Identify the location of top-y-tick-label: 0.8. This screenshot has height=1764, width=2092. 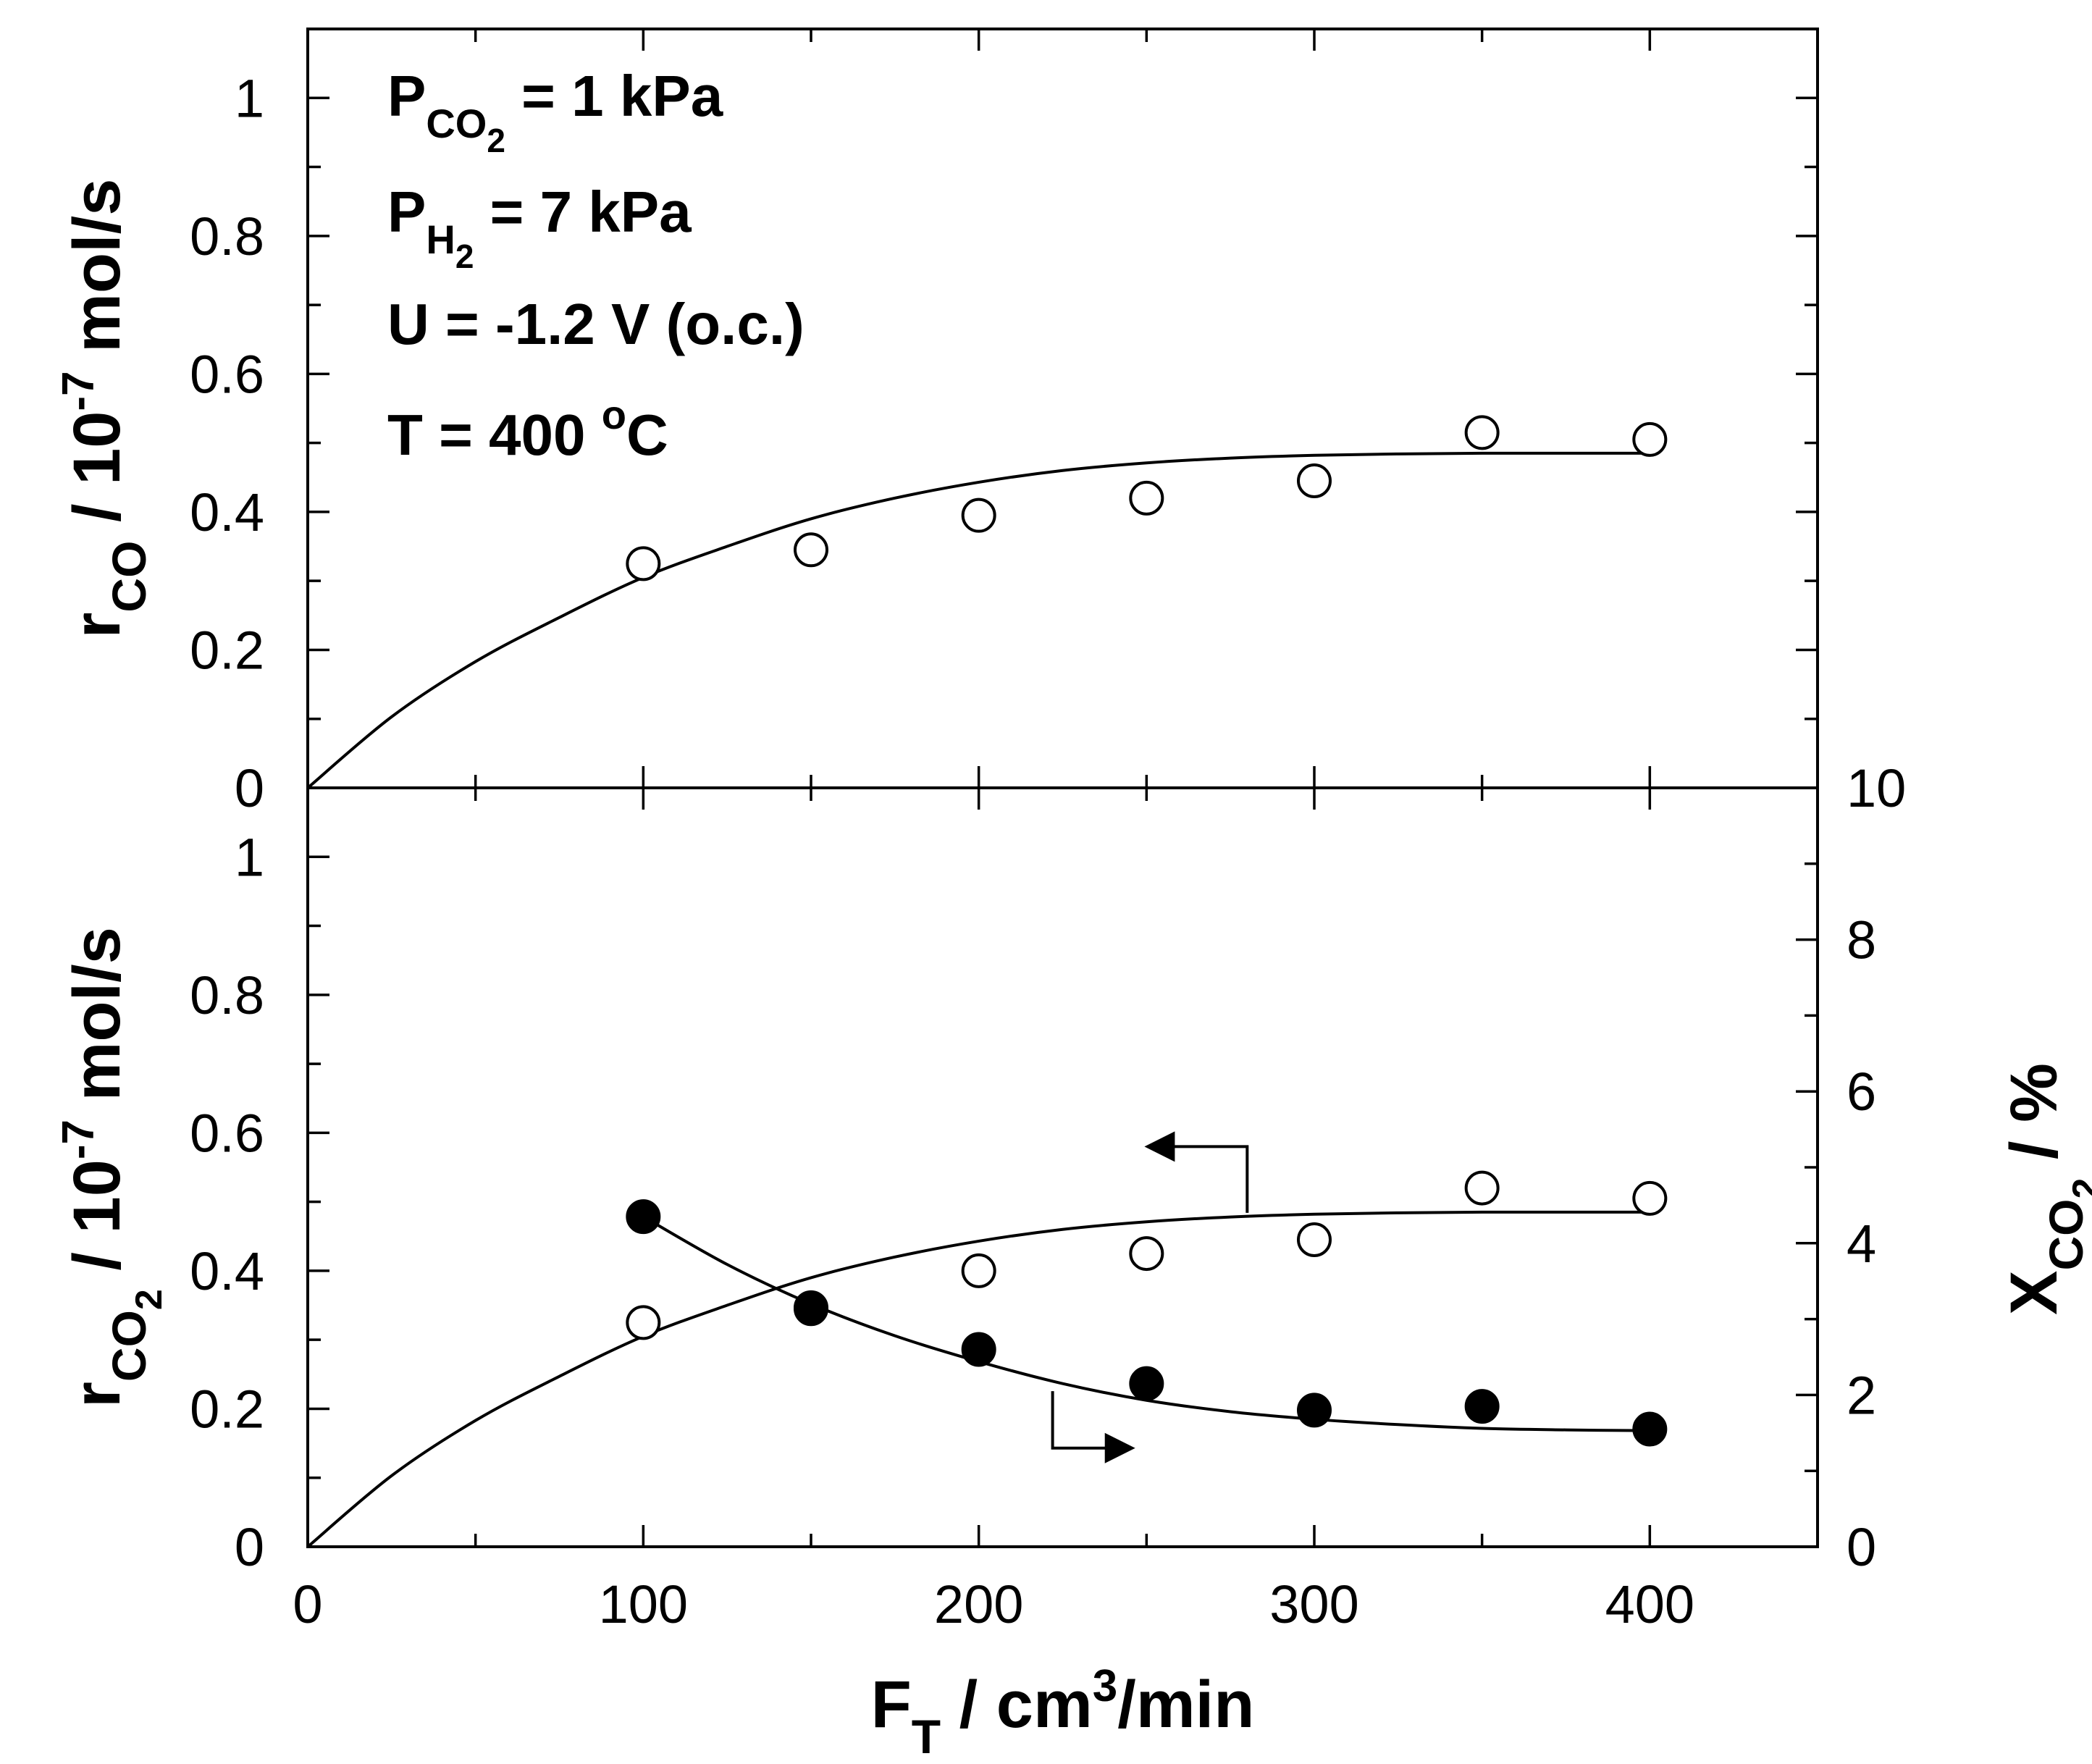
(227, 236).